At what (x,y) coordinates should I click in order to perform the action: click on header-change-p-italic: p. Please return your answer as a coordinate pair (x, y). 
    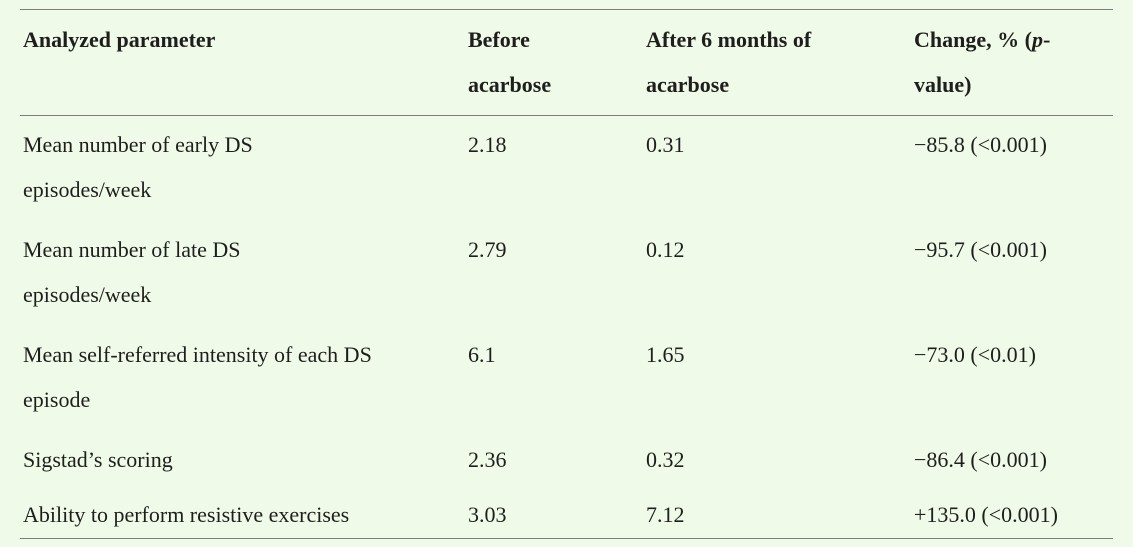
    Looking at the image, I should click on (1037, 39).